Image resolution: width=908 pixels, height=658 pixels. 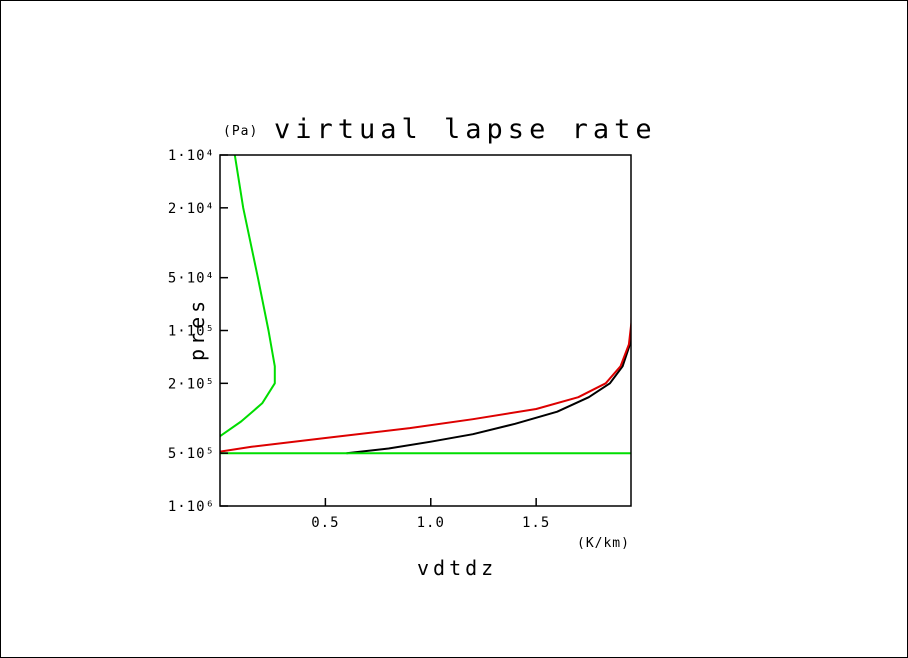 I want to click on x-axis-units: (K/km), so click(x=603, y=543).